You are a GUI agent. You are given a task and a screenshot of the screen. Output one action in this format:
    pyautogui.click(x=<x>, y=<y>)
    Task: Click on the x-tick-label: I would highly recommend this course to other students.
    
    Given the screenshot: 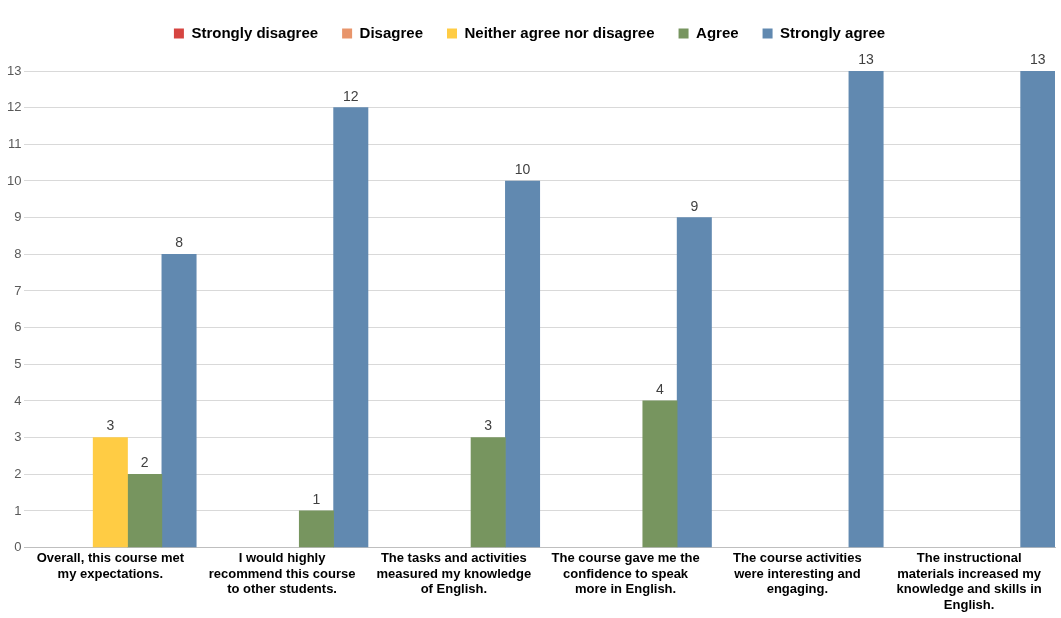 What is the action you would take?
    pyautogui.click(x=282, y=573)
    